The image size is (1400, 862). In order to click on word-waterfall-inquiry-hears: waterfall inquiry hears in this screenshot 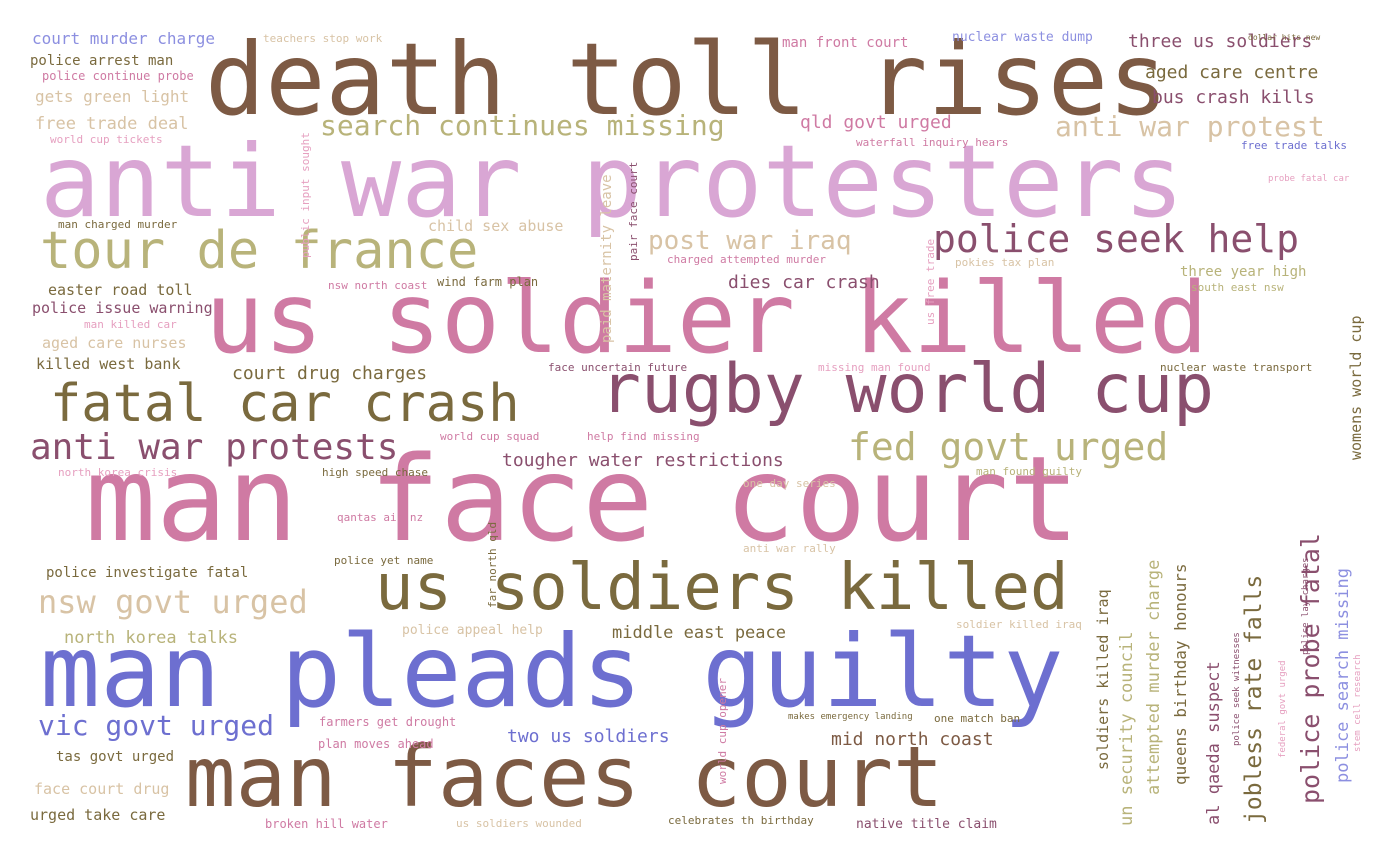, I will do `click(932, 142)`.